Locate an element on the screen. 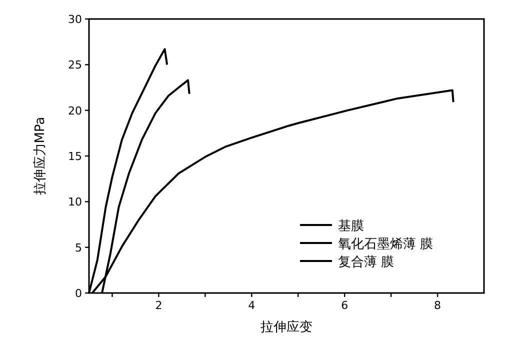 Image resolution: width=518 pixels, height=343 pixels. legend-label: 基膜 is located at coordinates (351, 226).